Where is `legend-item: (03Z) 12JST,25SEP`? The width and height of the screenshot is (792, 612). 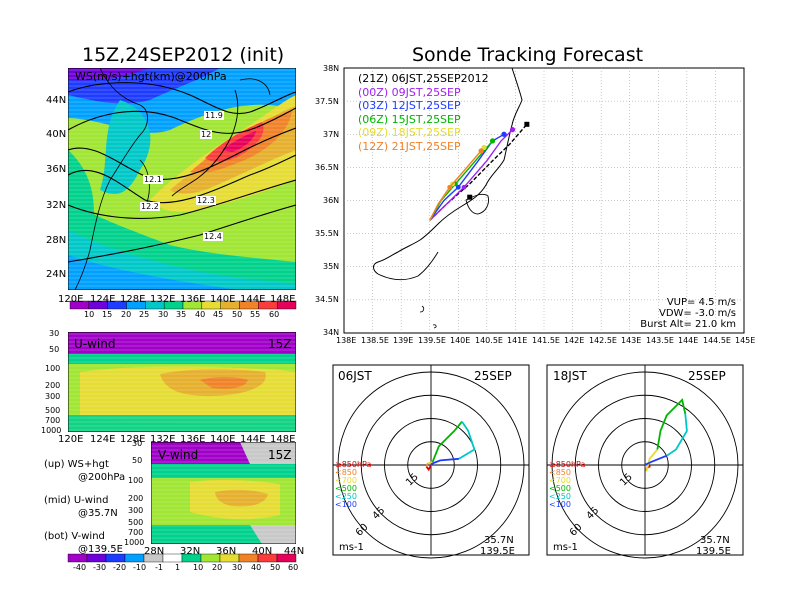
legend-item: (03Z) 12JST,25SEP is located at coordinates (423, 106).